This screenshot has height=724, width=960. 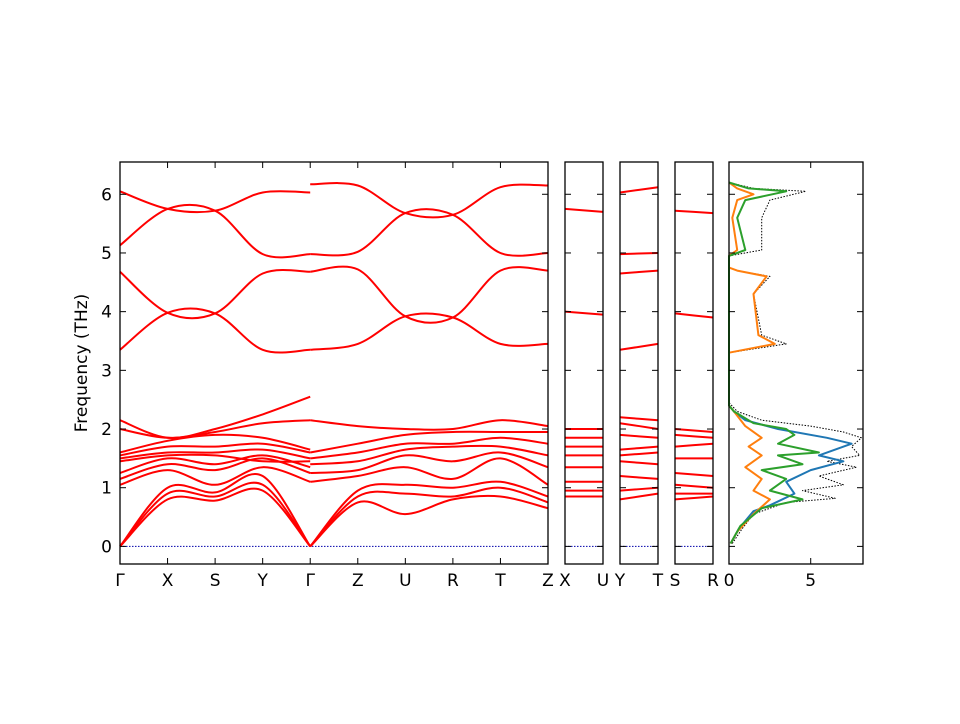 What do you see at coordinates (429, 442) in the screenshot?
I see `band-branch-b8` at bounding box center [429, 442].